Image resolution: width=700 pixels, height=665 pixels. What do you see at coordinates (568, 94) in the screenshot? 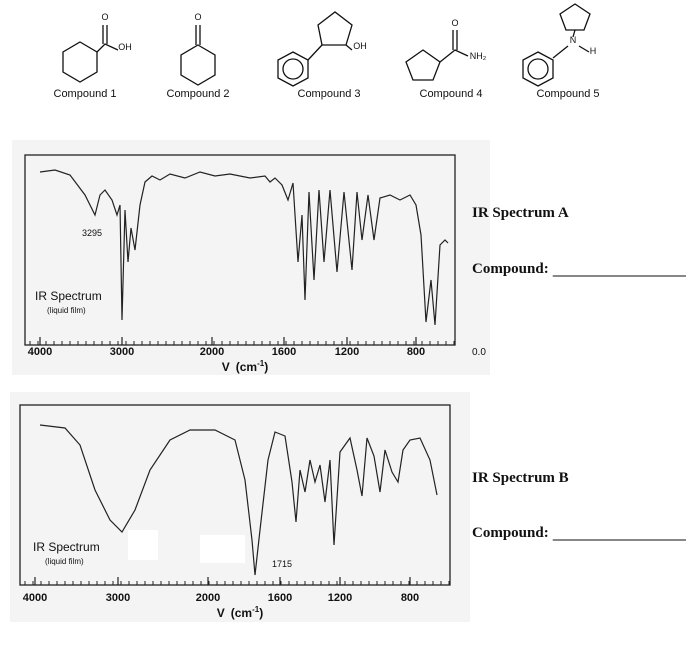
I see `compound-label: Compound 5` at bounding box center [568, 94].